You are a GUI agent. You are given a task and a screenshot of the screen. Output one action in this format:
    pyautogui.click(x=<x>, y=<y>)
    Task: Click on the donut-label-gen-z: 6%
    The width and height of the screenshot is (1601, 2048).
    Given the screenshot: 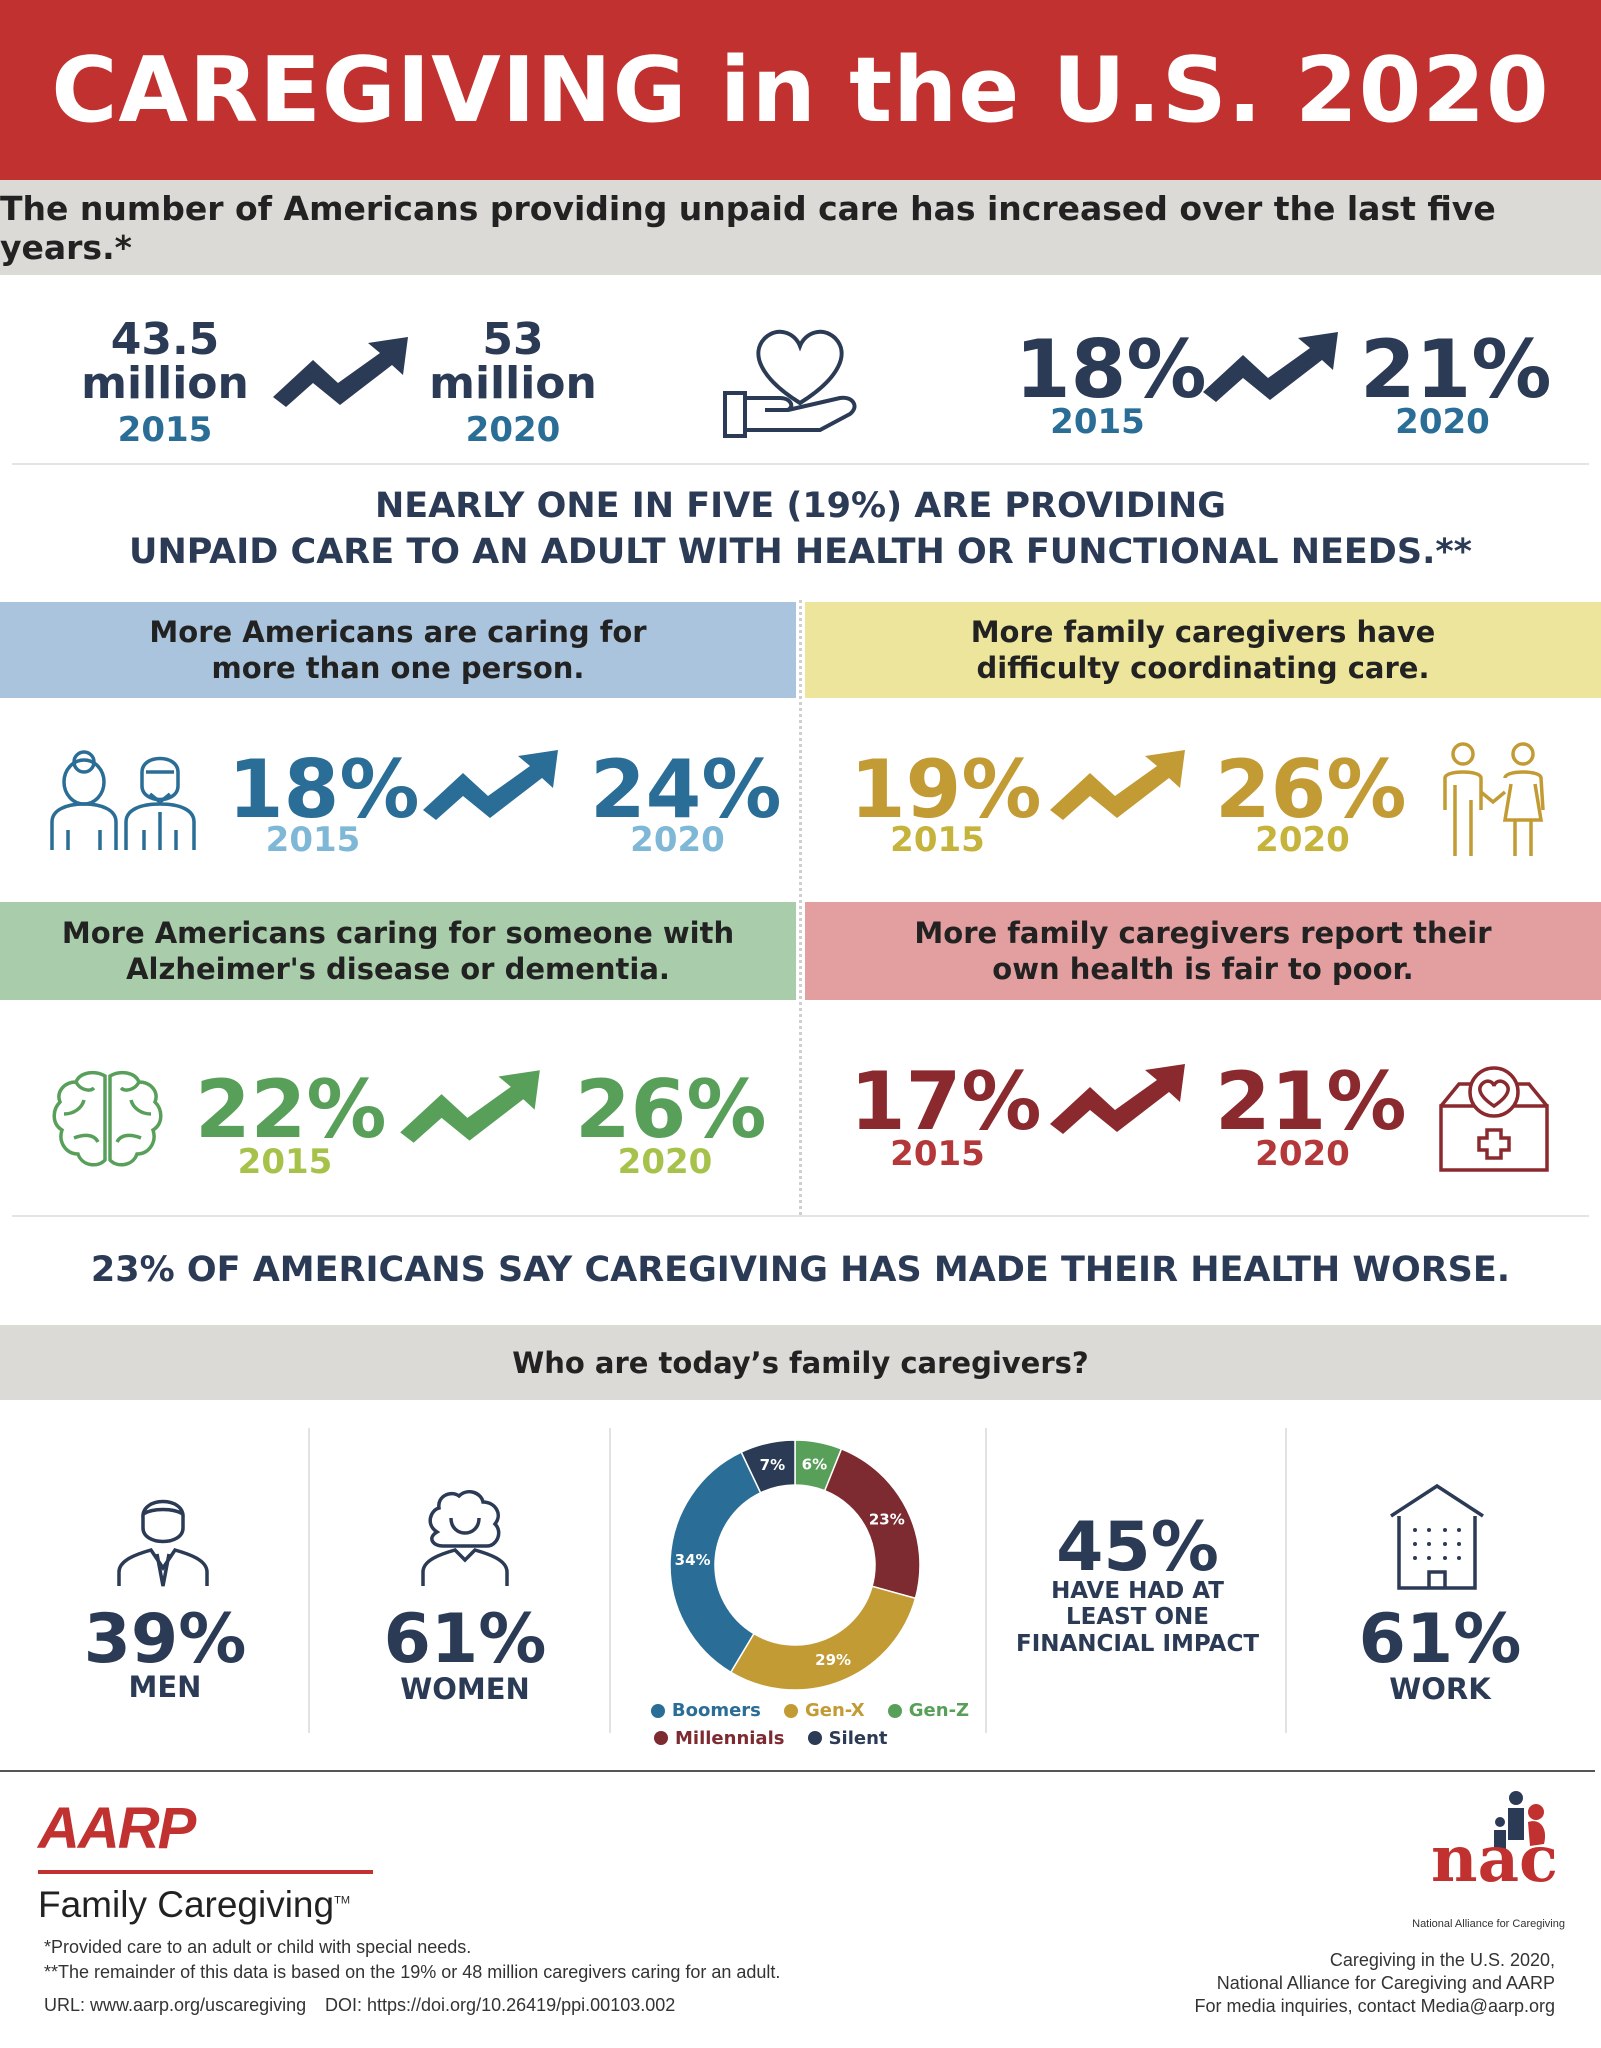 What is the action you would take?
    pyautogui.click(x=814, y=1464)
    